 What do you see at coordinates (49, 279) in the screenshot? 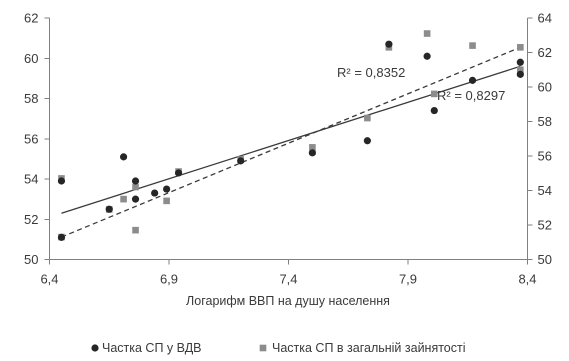
I see `x-tick-label: 6,4` at bounding box center [49, 279].